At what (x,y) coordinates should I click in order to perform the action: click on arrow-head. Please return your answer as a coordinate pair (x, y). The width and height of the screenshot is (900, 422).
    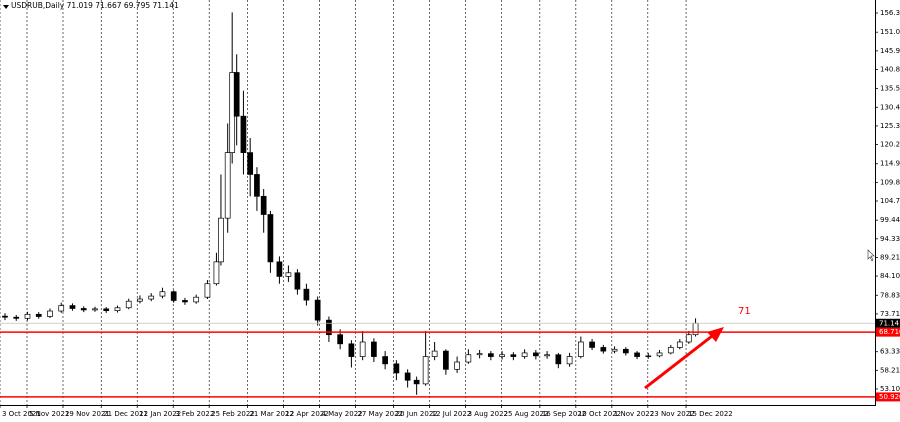
    Looking at the image, I should click on (715, 334).